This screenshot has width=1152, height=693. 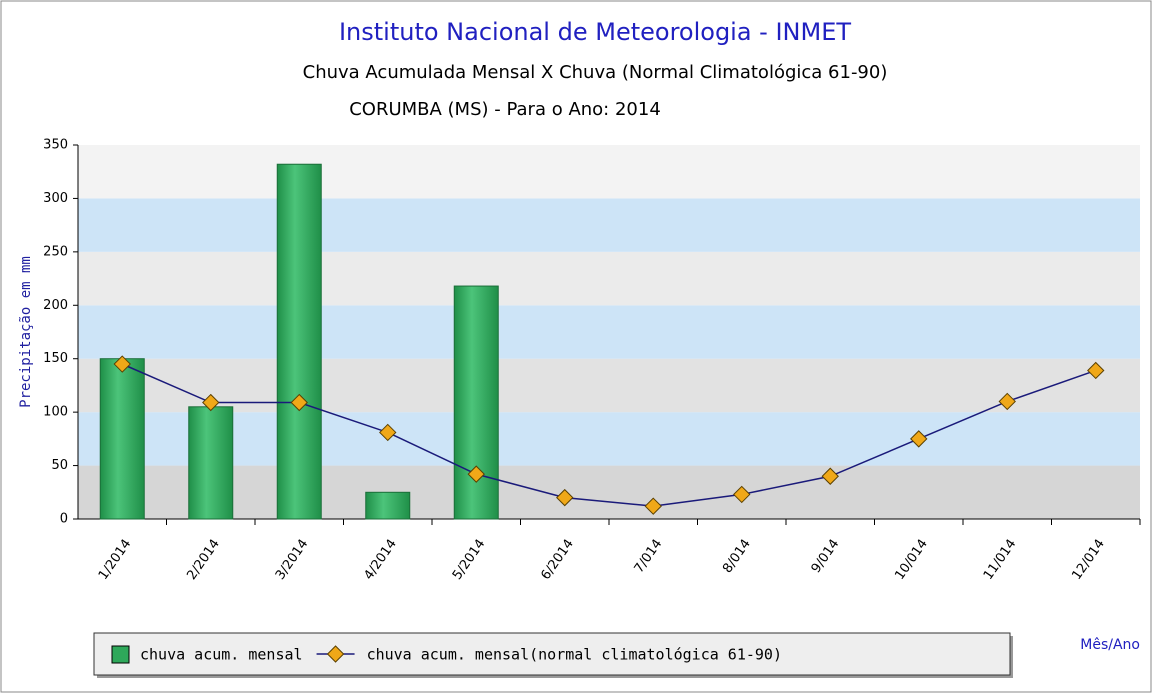 I want to click on legend, so click(x=552, y=654).